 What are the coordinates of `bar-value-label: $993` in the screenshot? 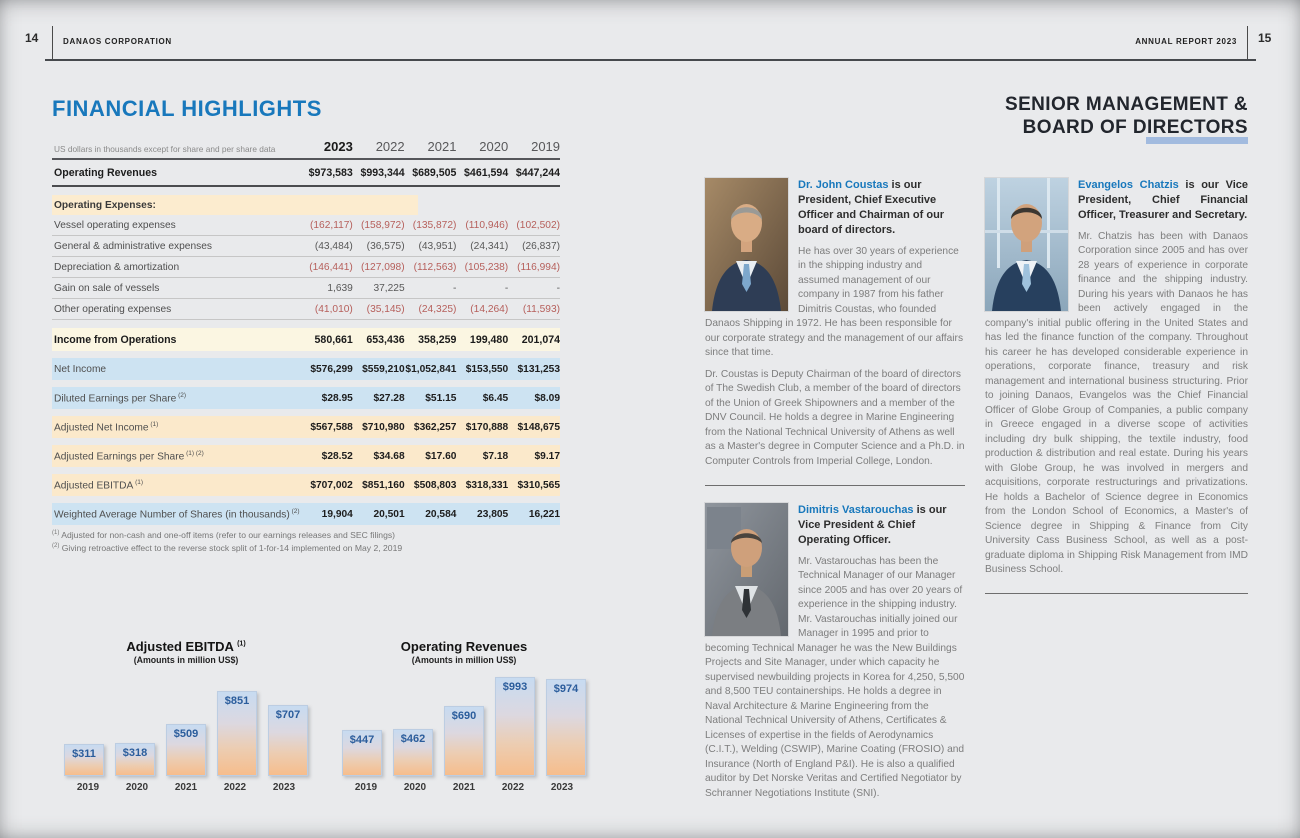 It's located at (515, 687).